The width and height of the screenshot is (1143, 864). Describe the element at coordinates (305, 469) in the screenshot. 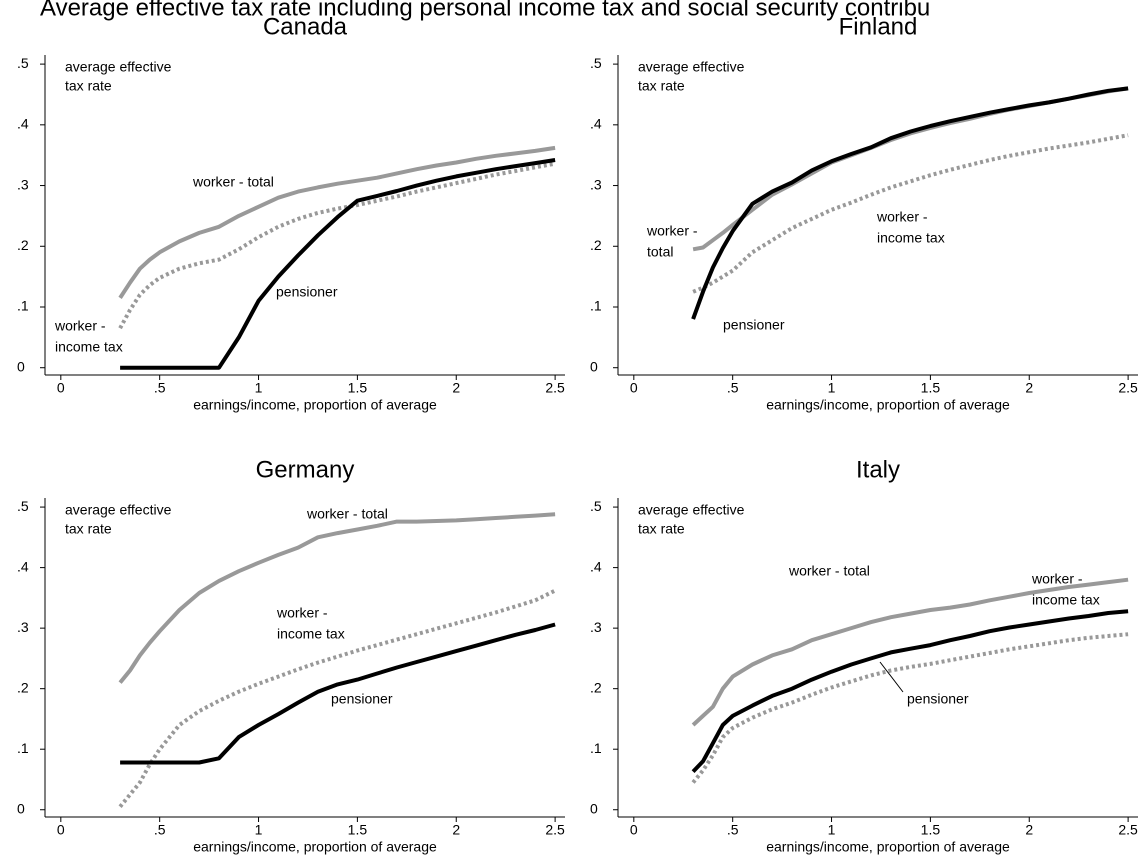

I see `panel-title: Germany` at that location.